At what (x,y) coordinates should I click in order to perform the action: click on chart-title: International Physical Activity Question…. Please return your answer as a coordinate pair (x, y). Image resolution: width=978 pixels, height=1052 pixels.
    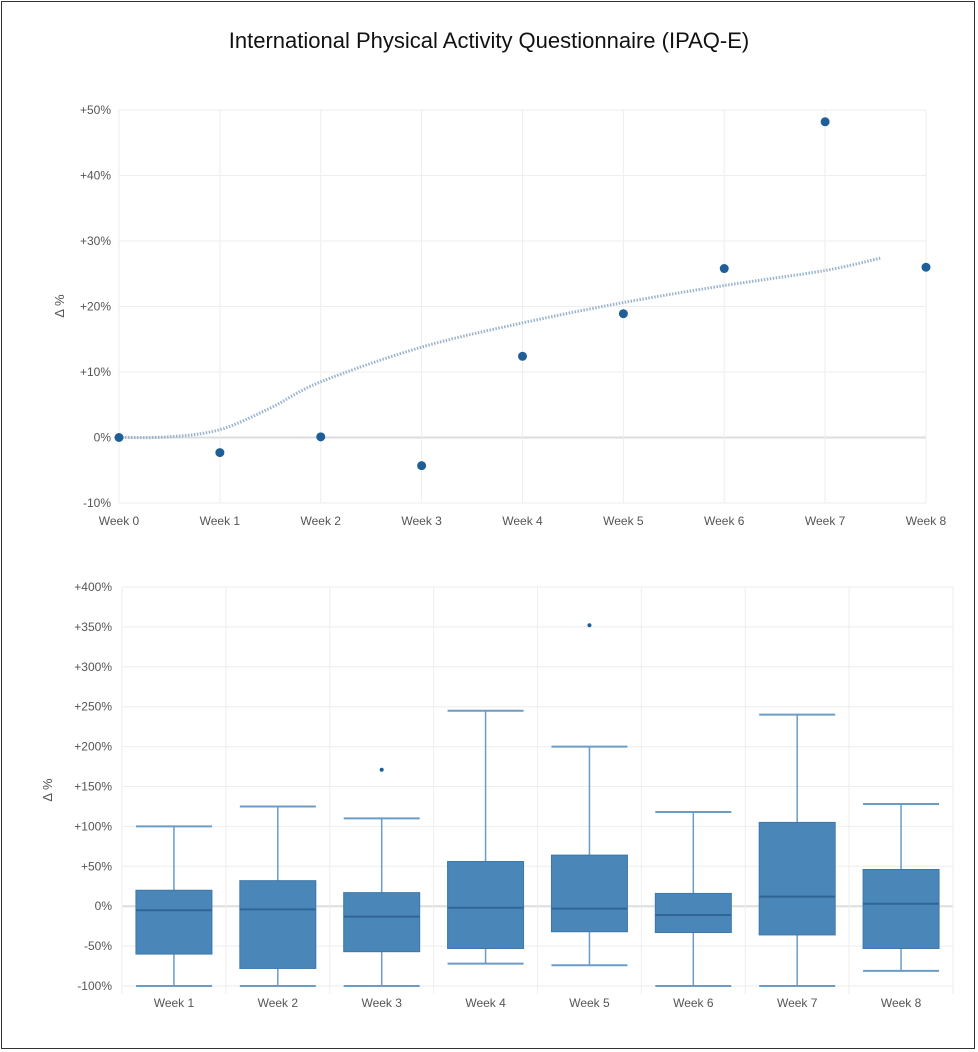
    Looking at the image, I should click on (489, 40).